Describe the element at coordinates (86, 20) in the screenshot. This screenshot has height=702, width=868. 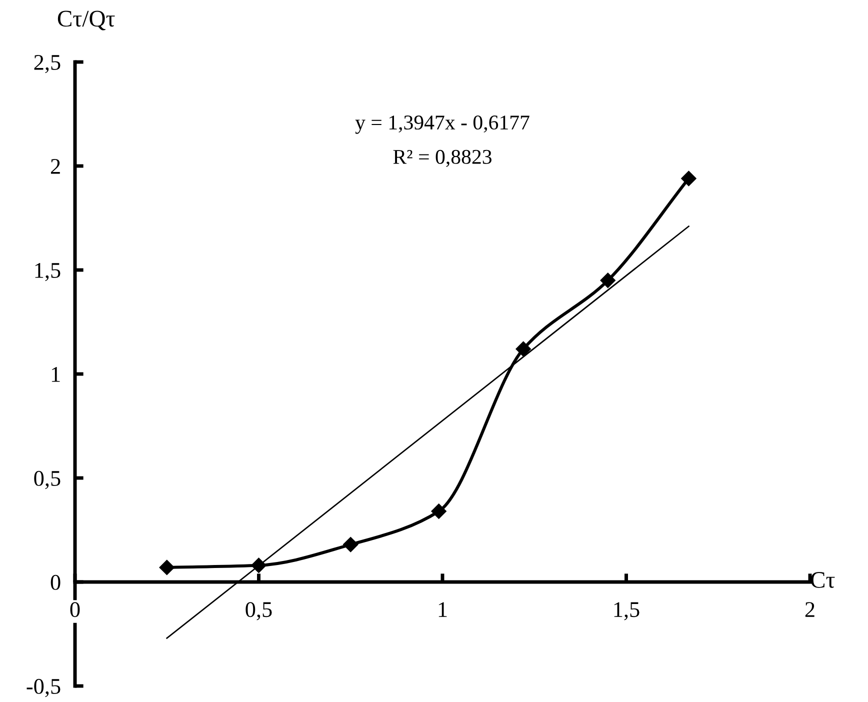
I see `y-axis-title: Cτ/Qτ` at that location.